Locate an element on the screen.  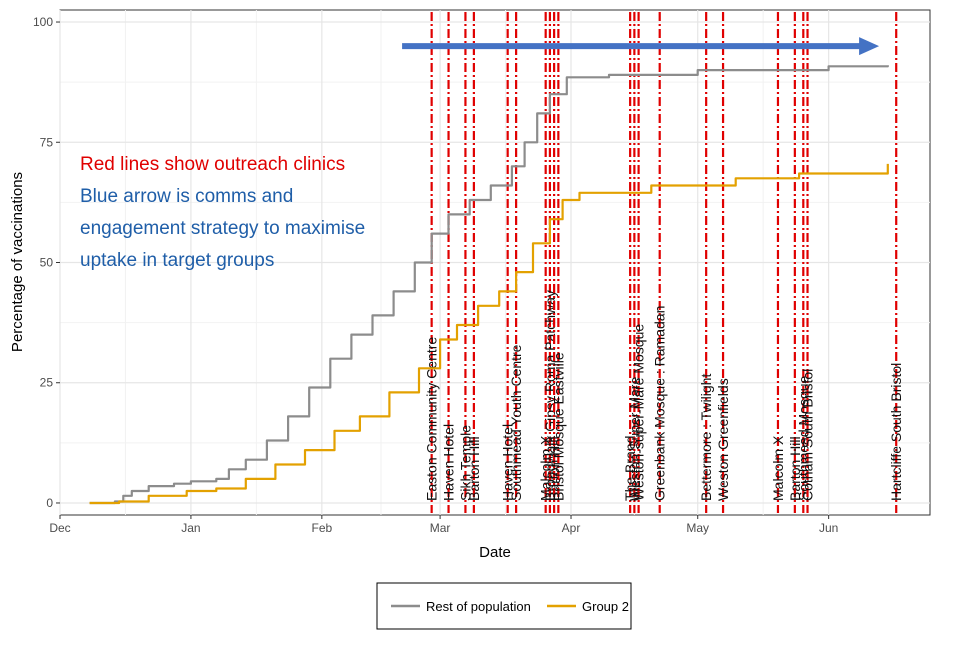
x-tick-label: Mar is located at coordinates (440, 528).